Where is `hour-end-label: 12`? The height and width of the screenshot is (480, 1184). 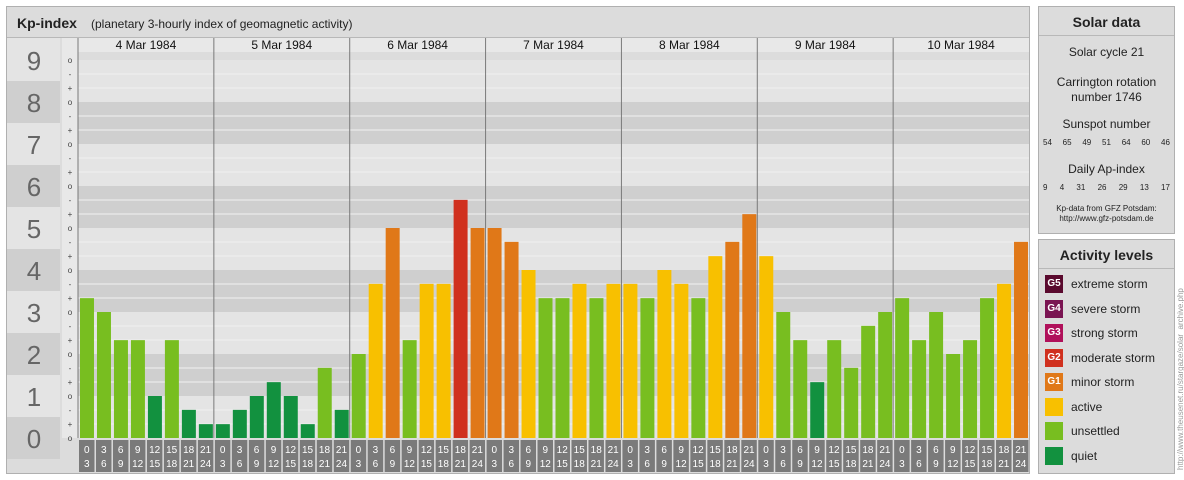 hour-end-label: 12 is located at coordinates (953, 464).